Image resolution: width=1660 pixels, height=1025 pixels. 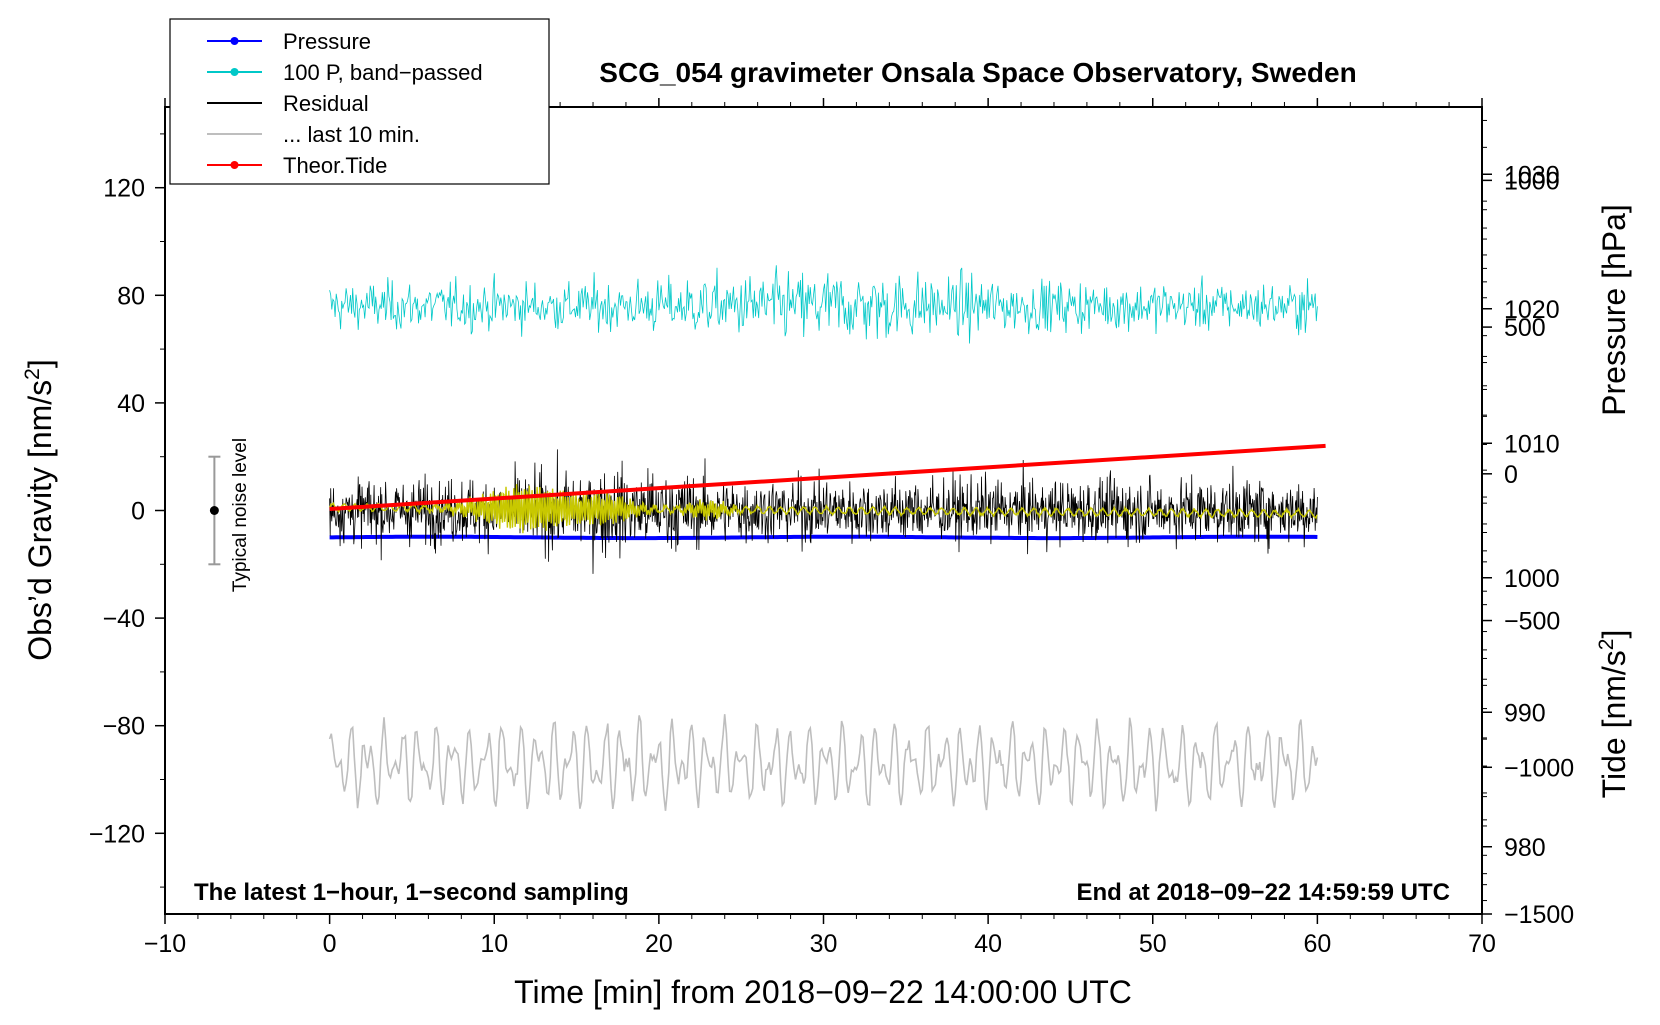 I want to click on left-axis-title-end: ], so click(x=40, y=363).